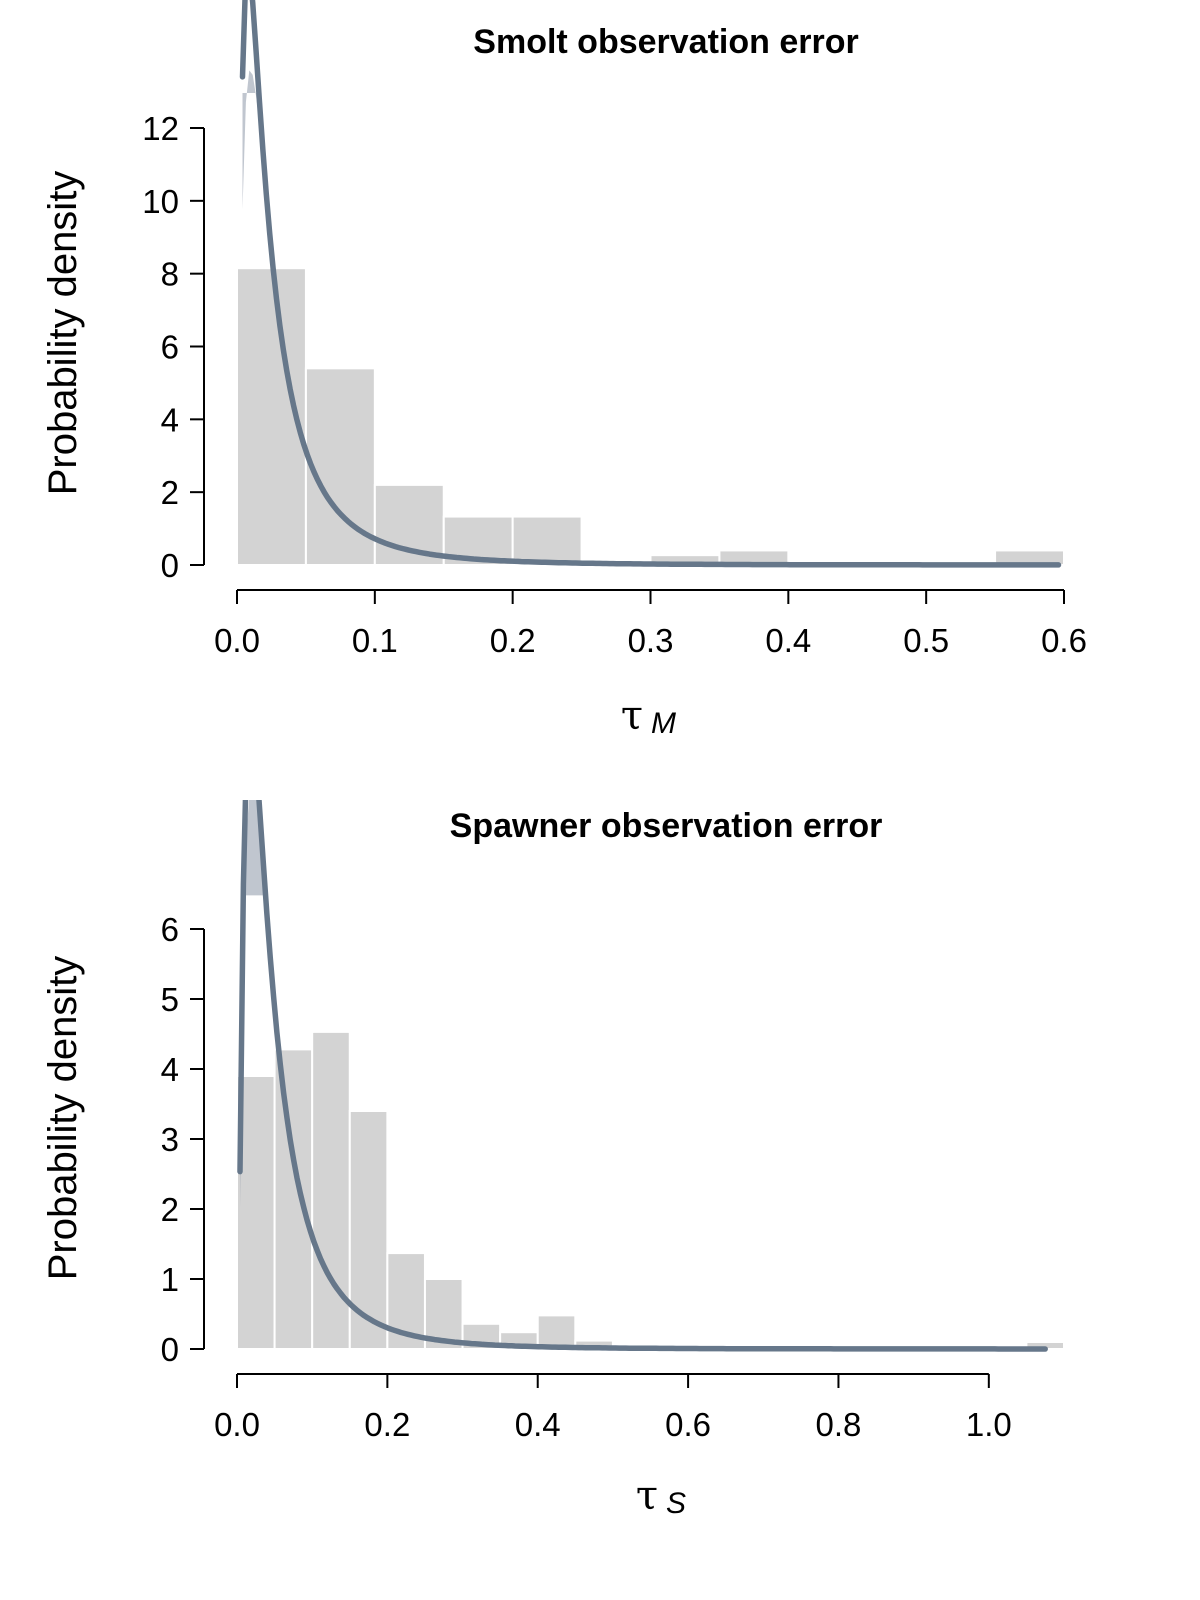  I want to click on chart-title: Smolt observation error, so click(665, 42).